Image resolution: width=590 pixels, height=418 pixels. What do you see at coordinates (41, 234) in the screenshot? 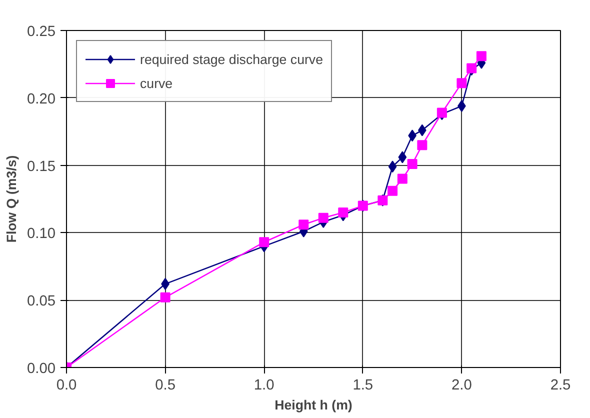
I see `y-tick-label: 0.10` at bounding box center [41, 234].